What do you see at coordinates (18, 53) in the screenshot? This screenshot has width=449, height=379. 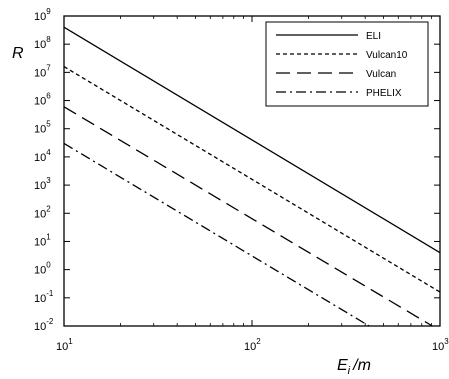 I see `y-axis-label: R` at bounding box center [18, 53].